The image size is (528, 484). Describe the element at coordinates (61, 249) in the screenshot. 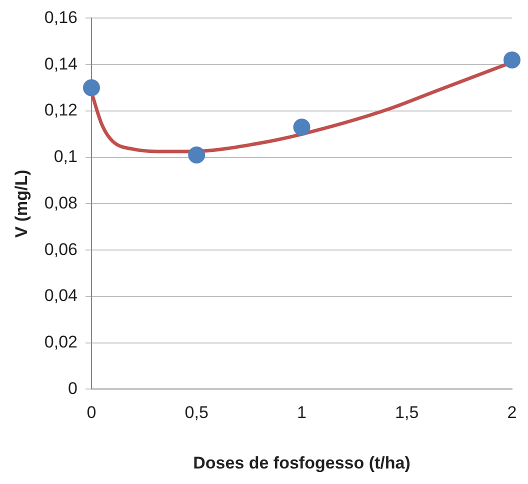

I see `y-tick-label: 0,06` at that location.